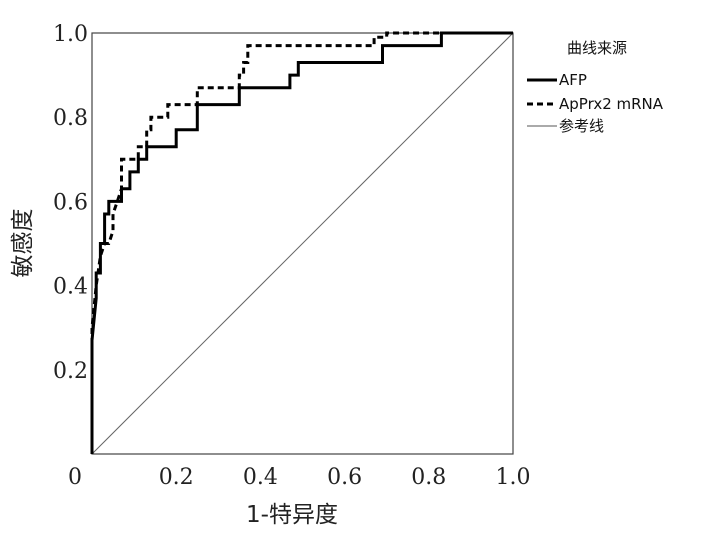  What do you see at coordinates (344, 477) in the screenshot?
I see `x-tick-label: 0.6` at bounding box center [344, 477].